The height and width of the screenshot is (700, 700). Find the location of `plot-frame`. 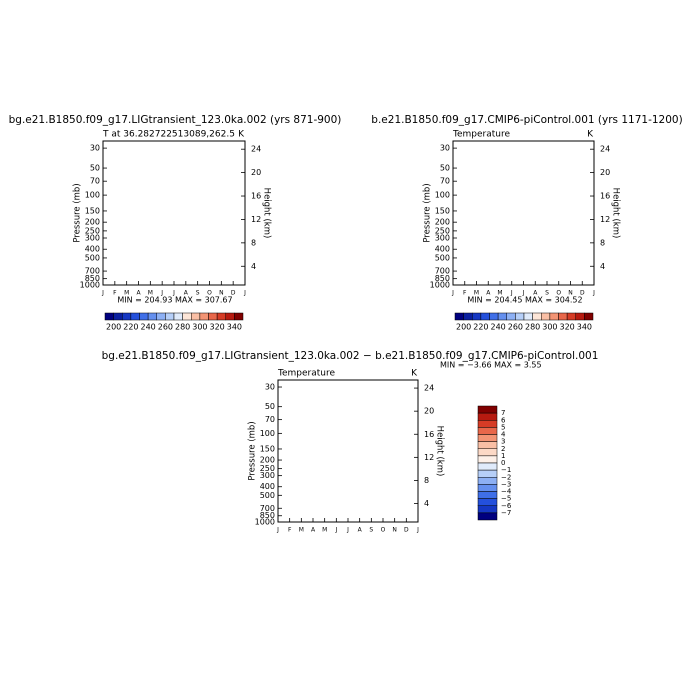

plot-frame is located at coordinates (348, 451).